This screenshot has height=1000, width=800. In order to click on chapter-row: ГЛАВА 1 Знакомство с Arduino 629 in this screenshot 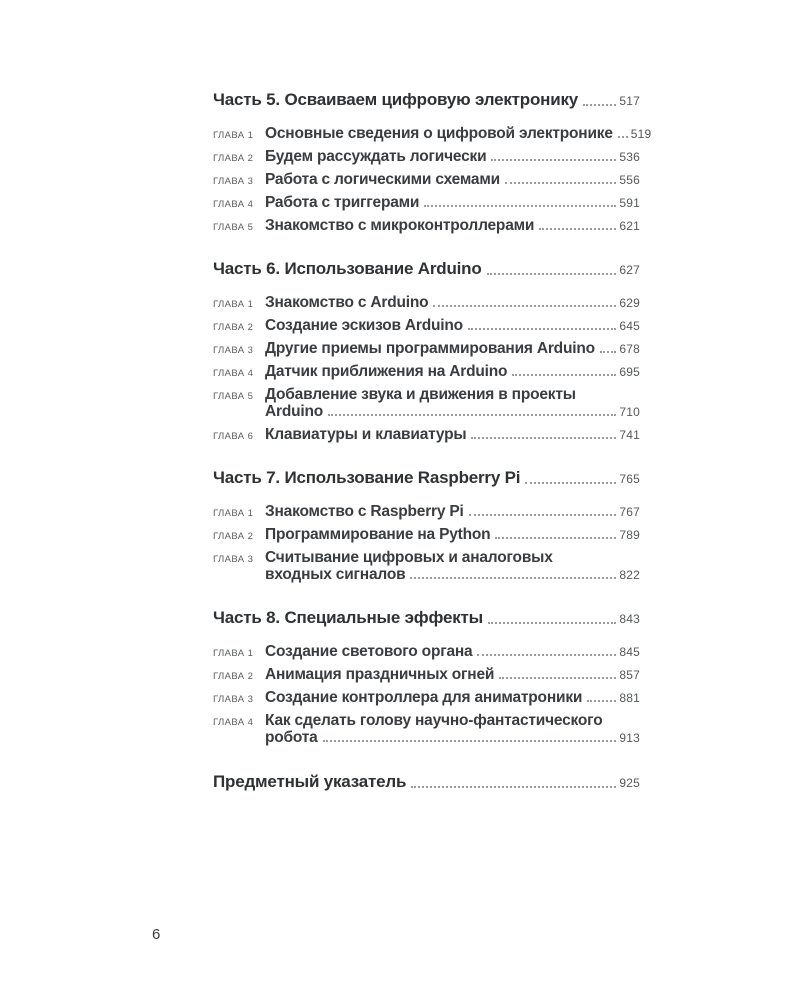, I will do `click(426, 302)`.